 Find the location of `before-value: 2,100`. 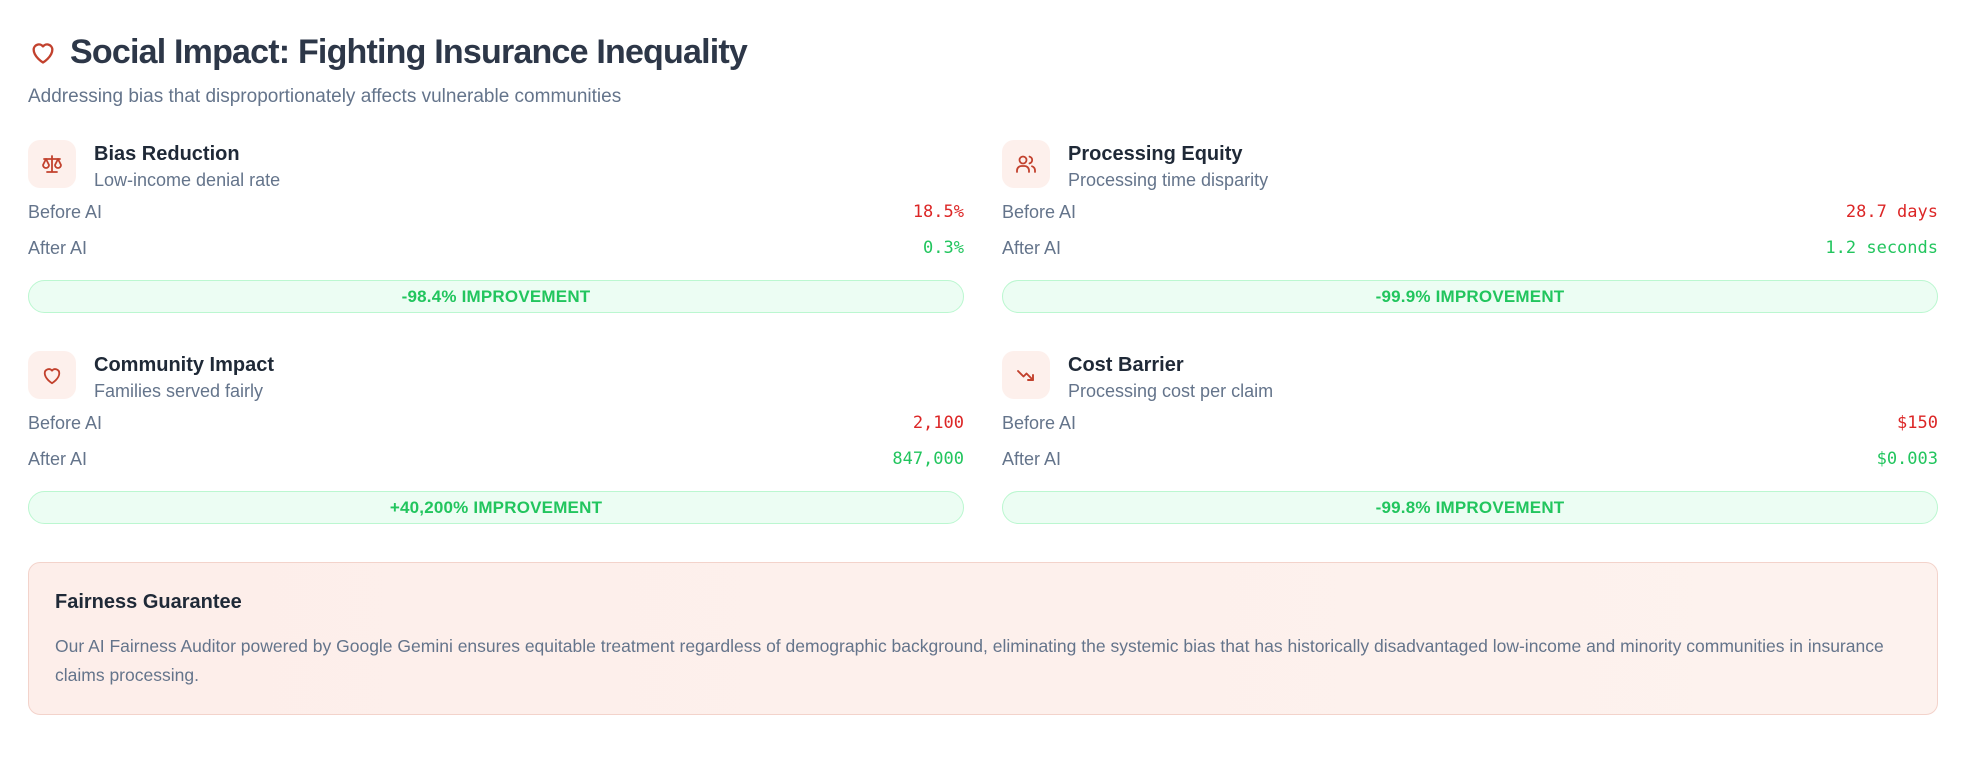

before-value: 2,100 is located at coordinates (938, 423).